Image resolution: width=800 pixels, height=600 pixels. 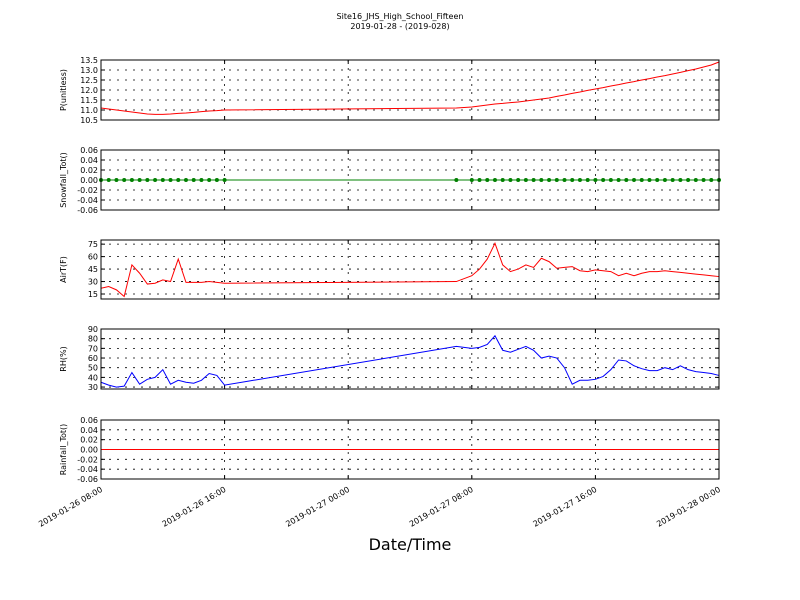 What do you see at coordinates (93, 269) in the screenshot?
I see `y-tick-label: 45` at bounding box center [93, 269].